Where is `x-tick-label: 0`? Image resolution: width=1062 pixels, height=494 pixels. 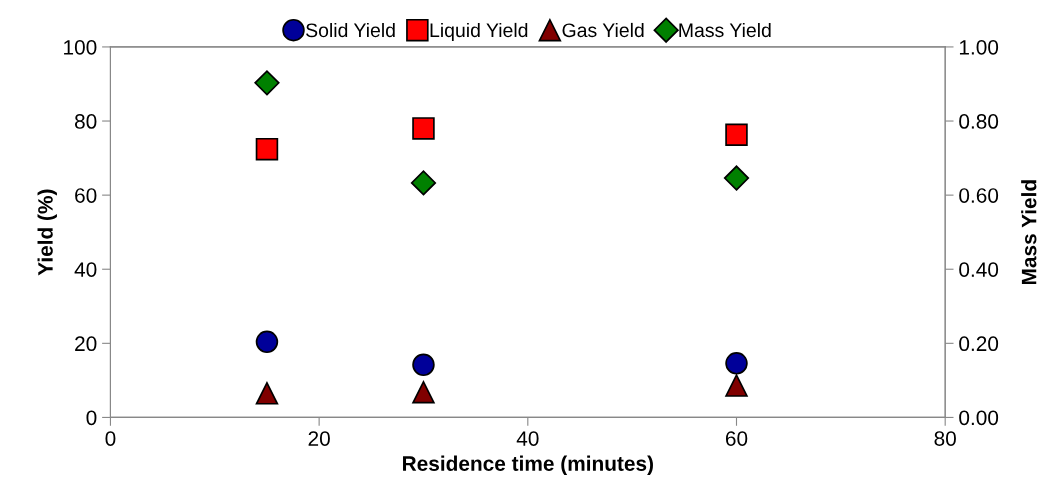 x-tick-label: 0 is located at coordinates (110, 438).